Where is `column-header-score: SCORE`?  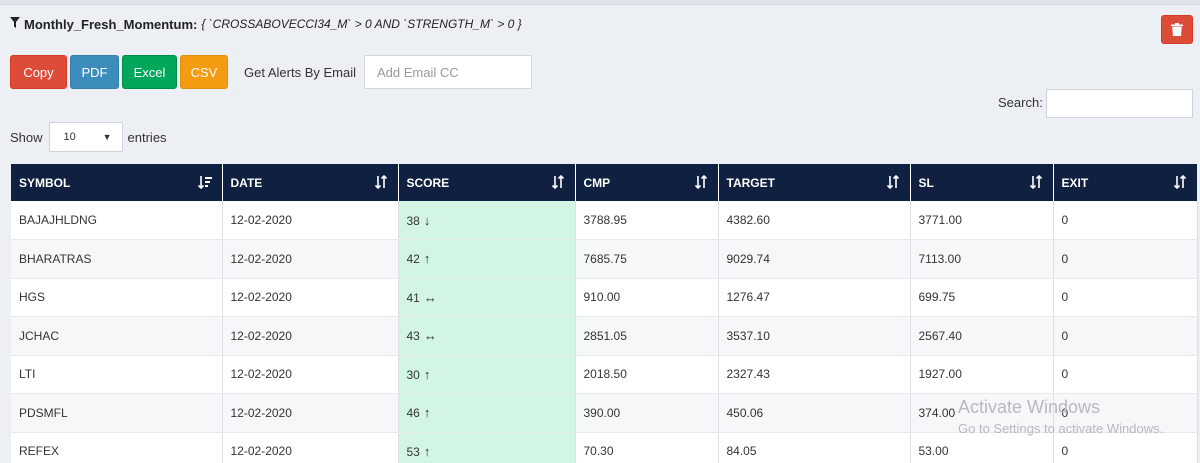 column-header-score: SCORE is located at coordinates (487, 182).